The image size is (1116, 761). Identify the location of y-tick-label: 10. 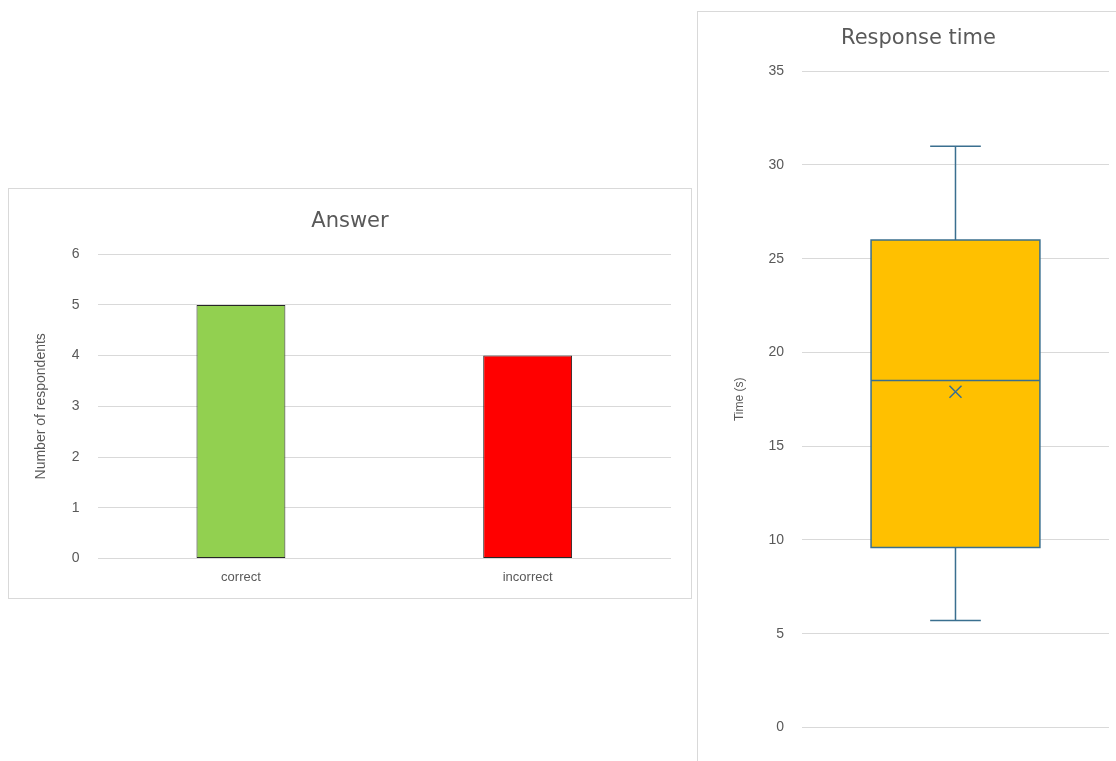
(776, 538).